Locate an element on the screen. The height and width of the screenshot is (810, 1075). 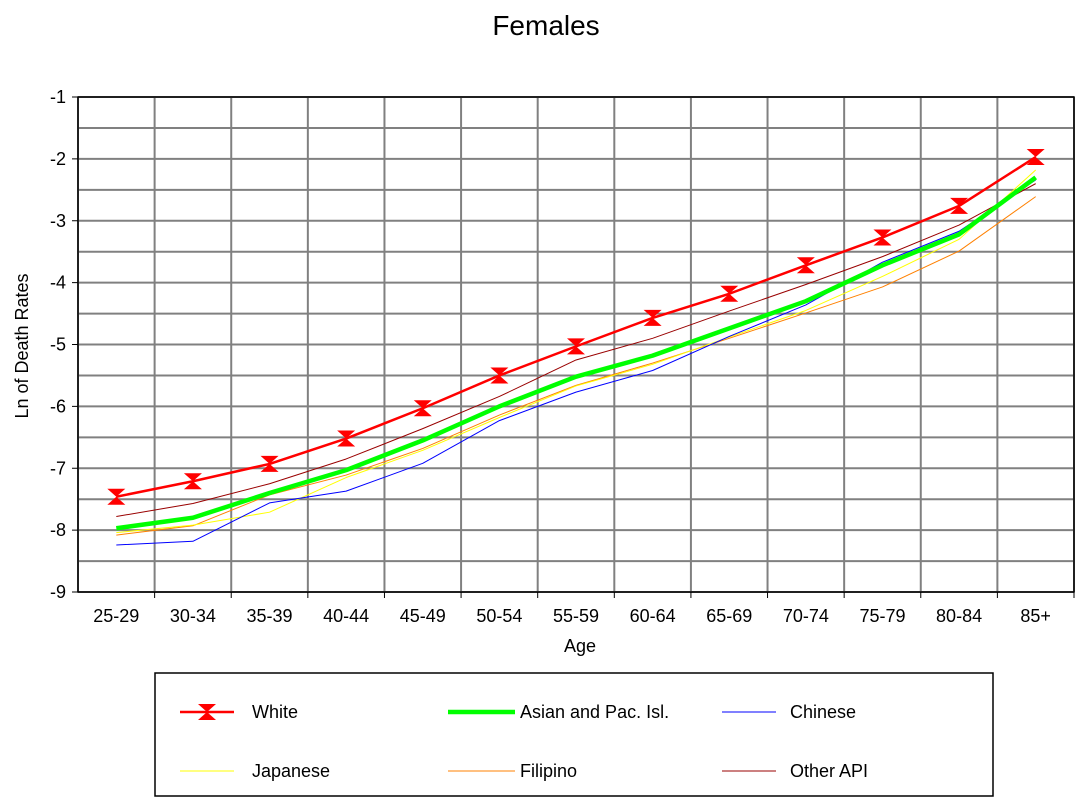
x-tick-label: 75-79 is located at coordinates (882, 616).